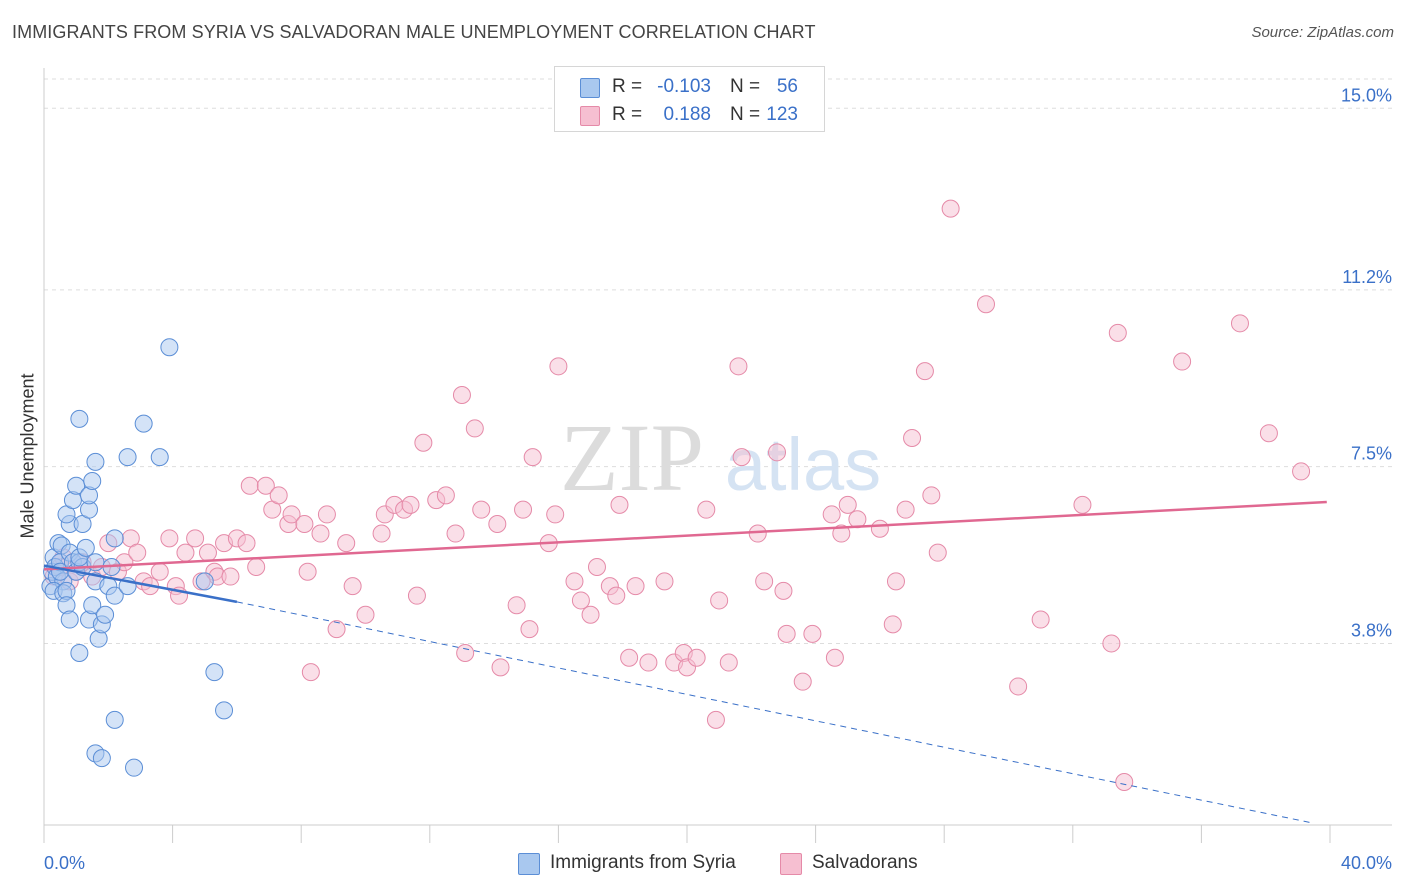 The height and width of the screenshot is (892, 1406). I want to click on legend-n-value: 123, so click(782, 114).